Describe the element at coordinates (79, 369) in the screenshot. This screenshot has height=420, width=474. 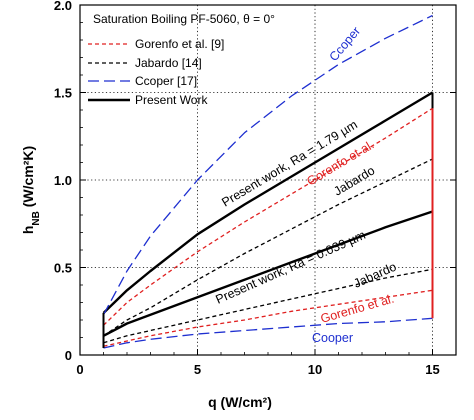
I see `x-tick-label: 0` at that location.